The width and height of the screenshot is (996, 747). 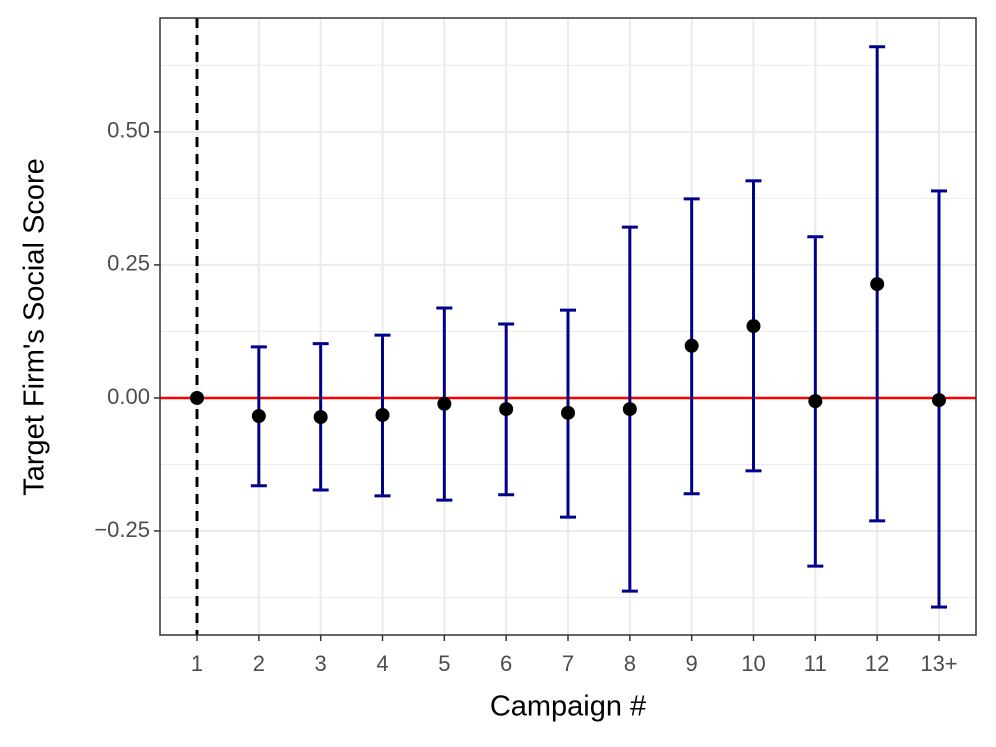 I want to click on x-tick-label: 10, so click(x=753, y=663).